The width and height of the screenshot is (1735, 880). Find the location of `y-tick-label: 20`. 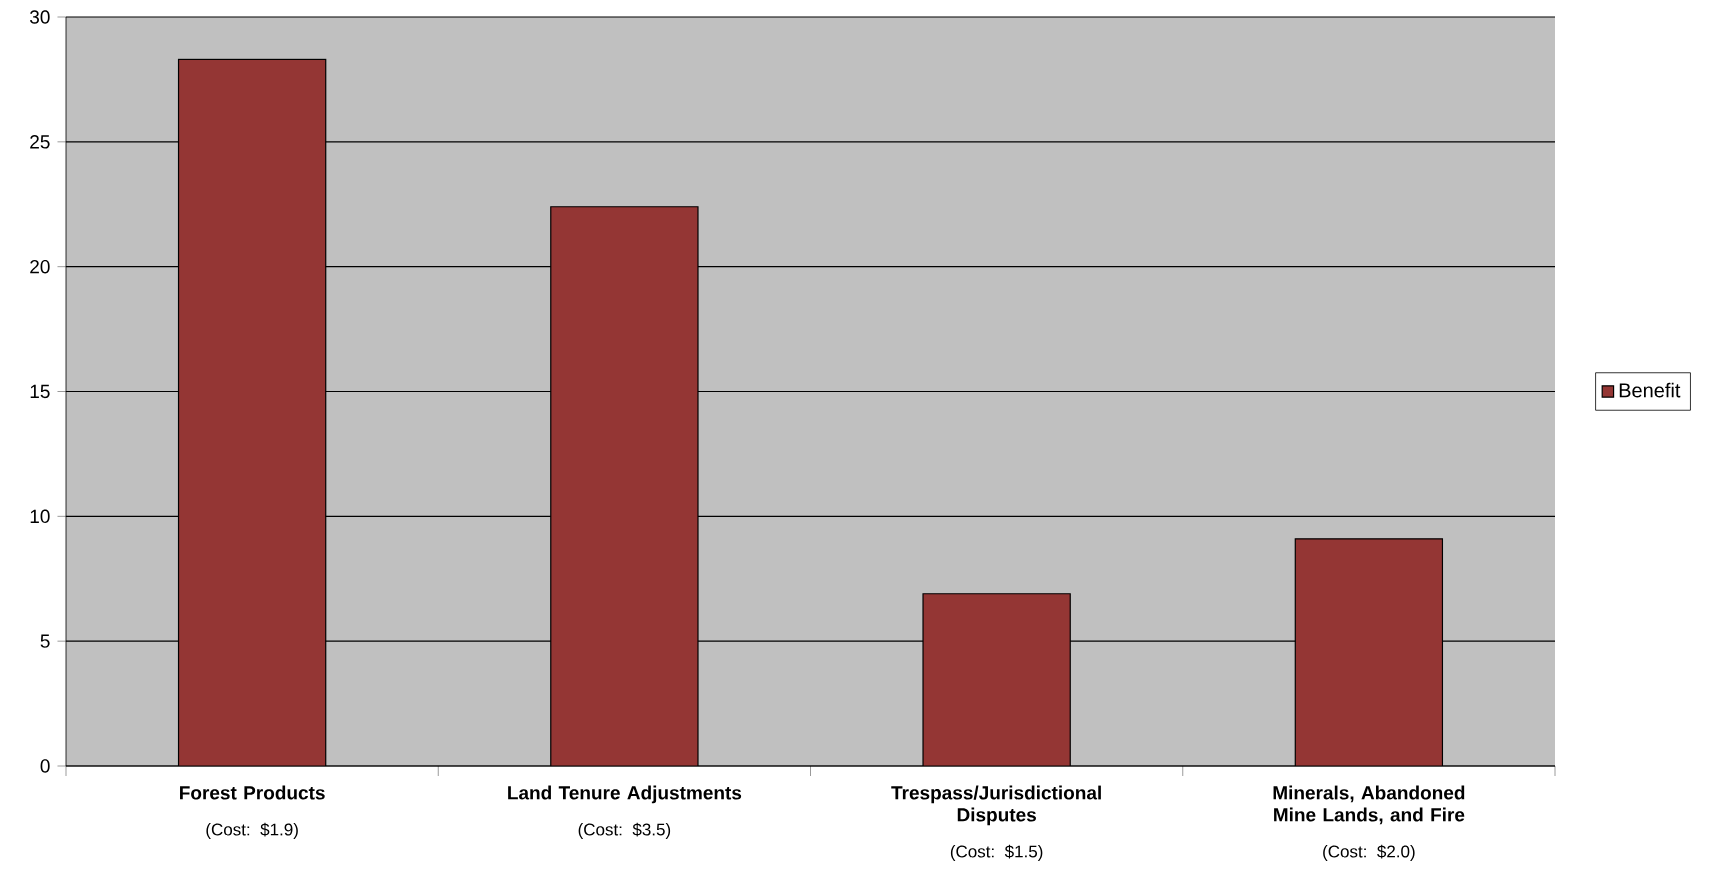

y-tick-label: 20 is located at coordinates (40, 266).